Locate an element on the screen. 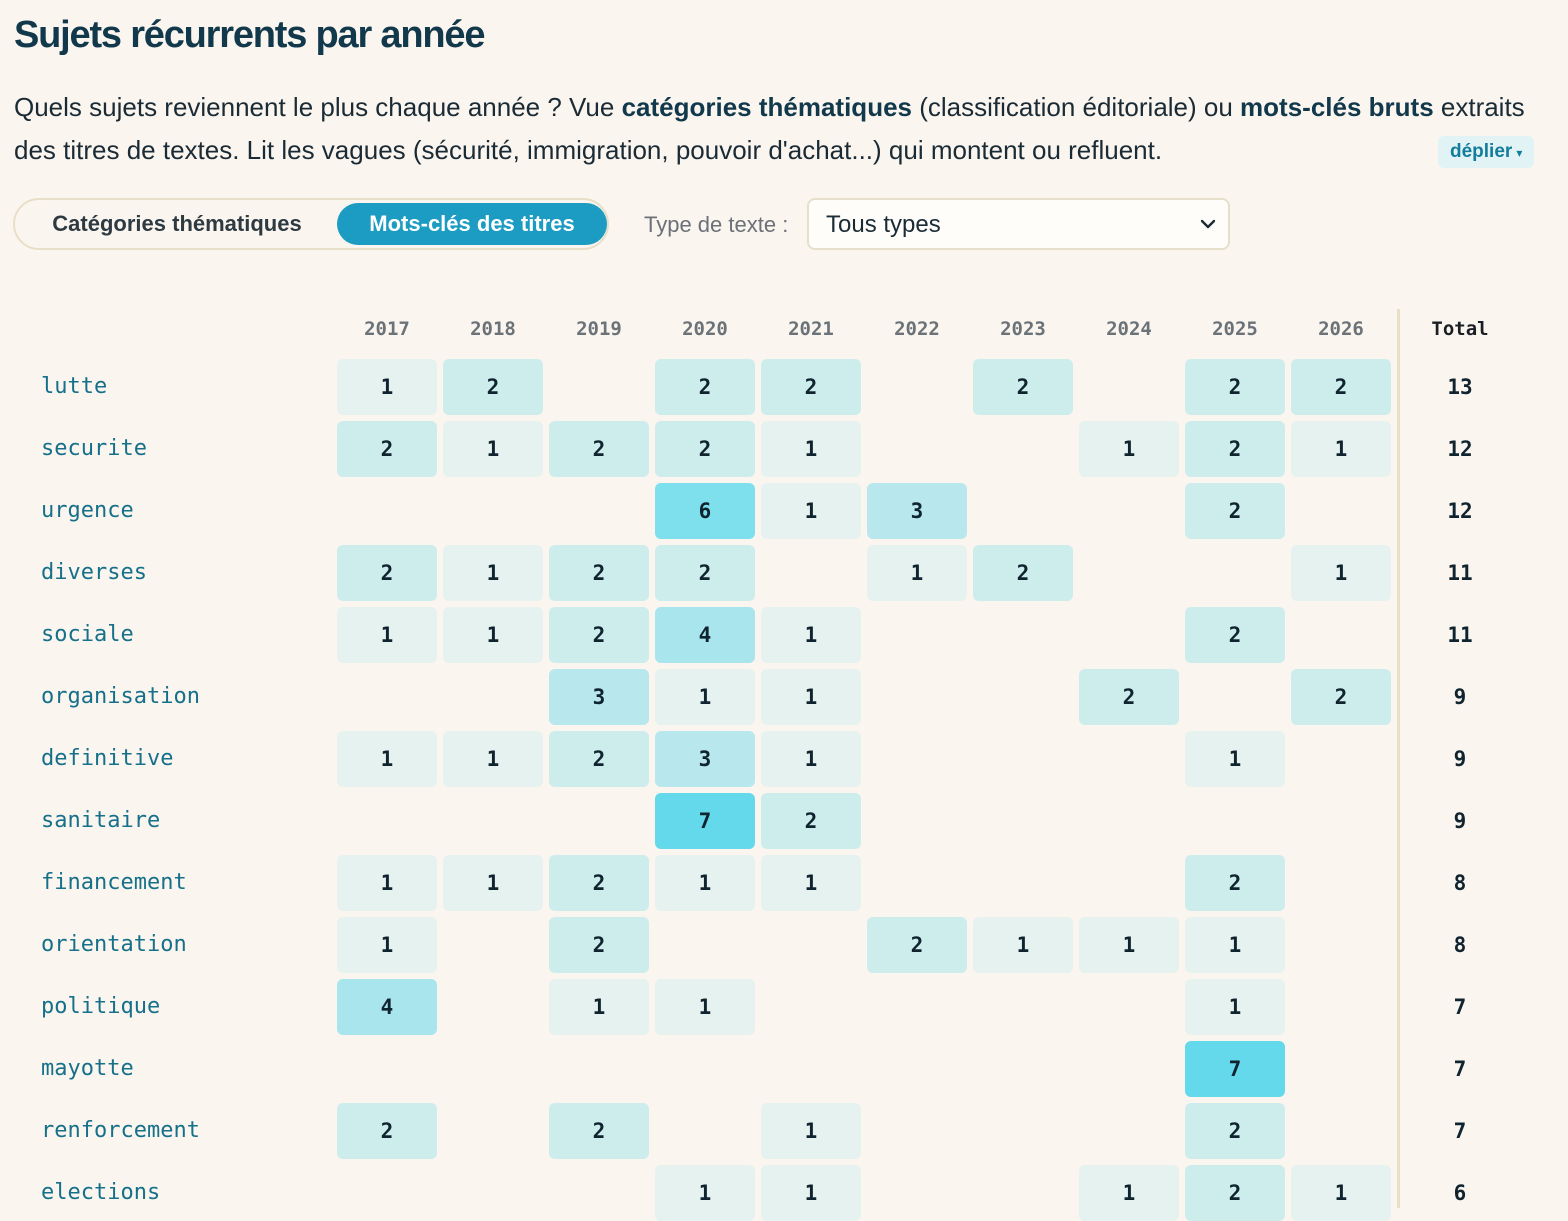 This screenshot has width=1568, height=1221. expand-button: déplier ▾ is located at coordinates (1486, 152).